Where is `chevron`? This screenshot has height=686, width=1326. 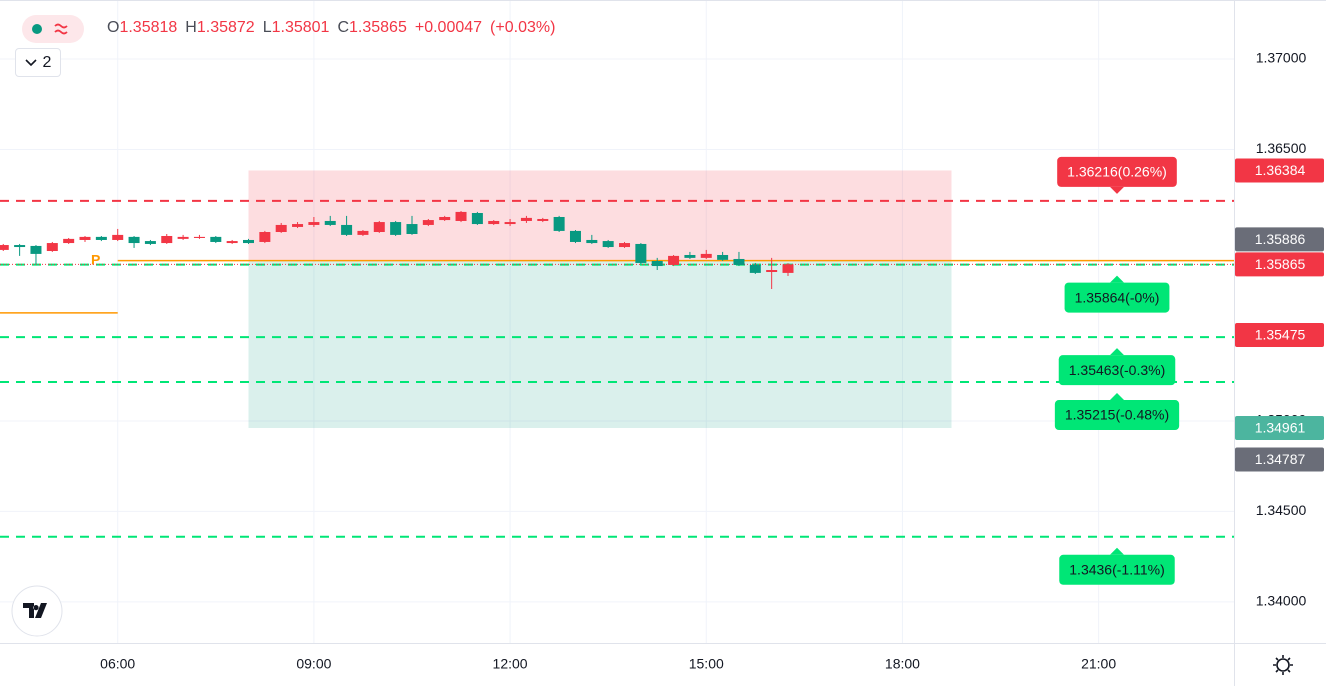
chevron is located at coordinates (30, 62).